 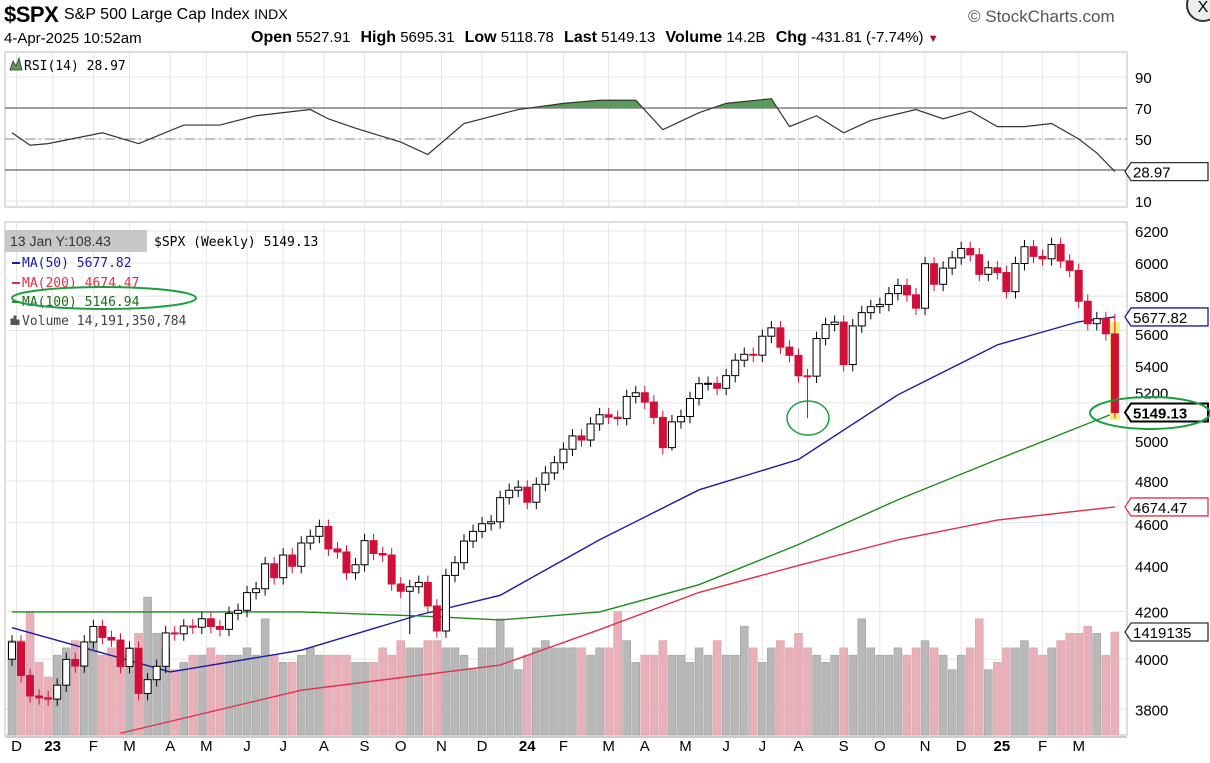 I want to click on chg-value: -431.81 (-7.74%), so click(x=867, y=37).